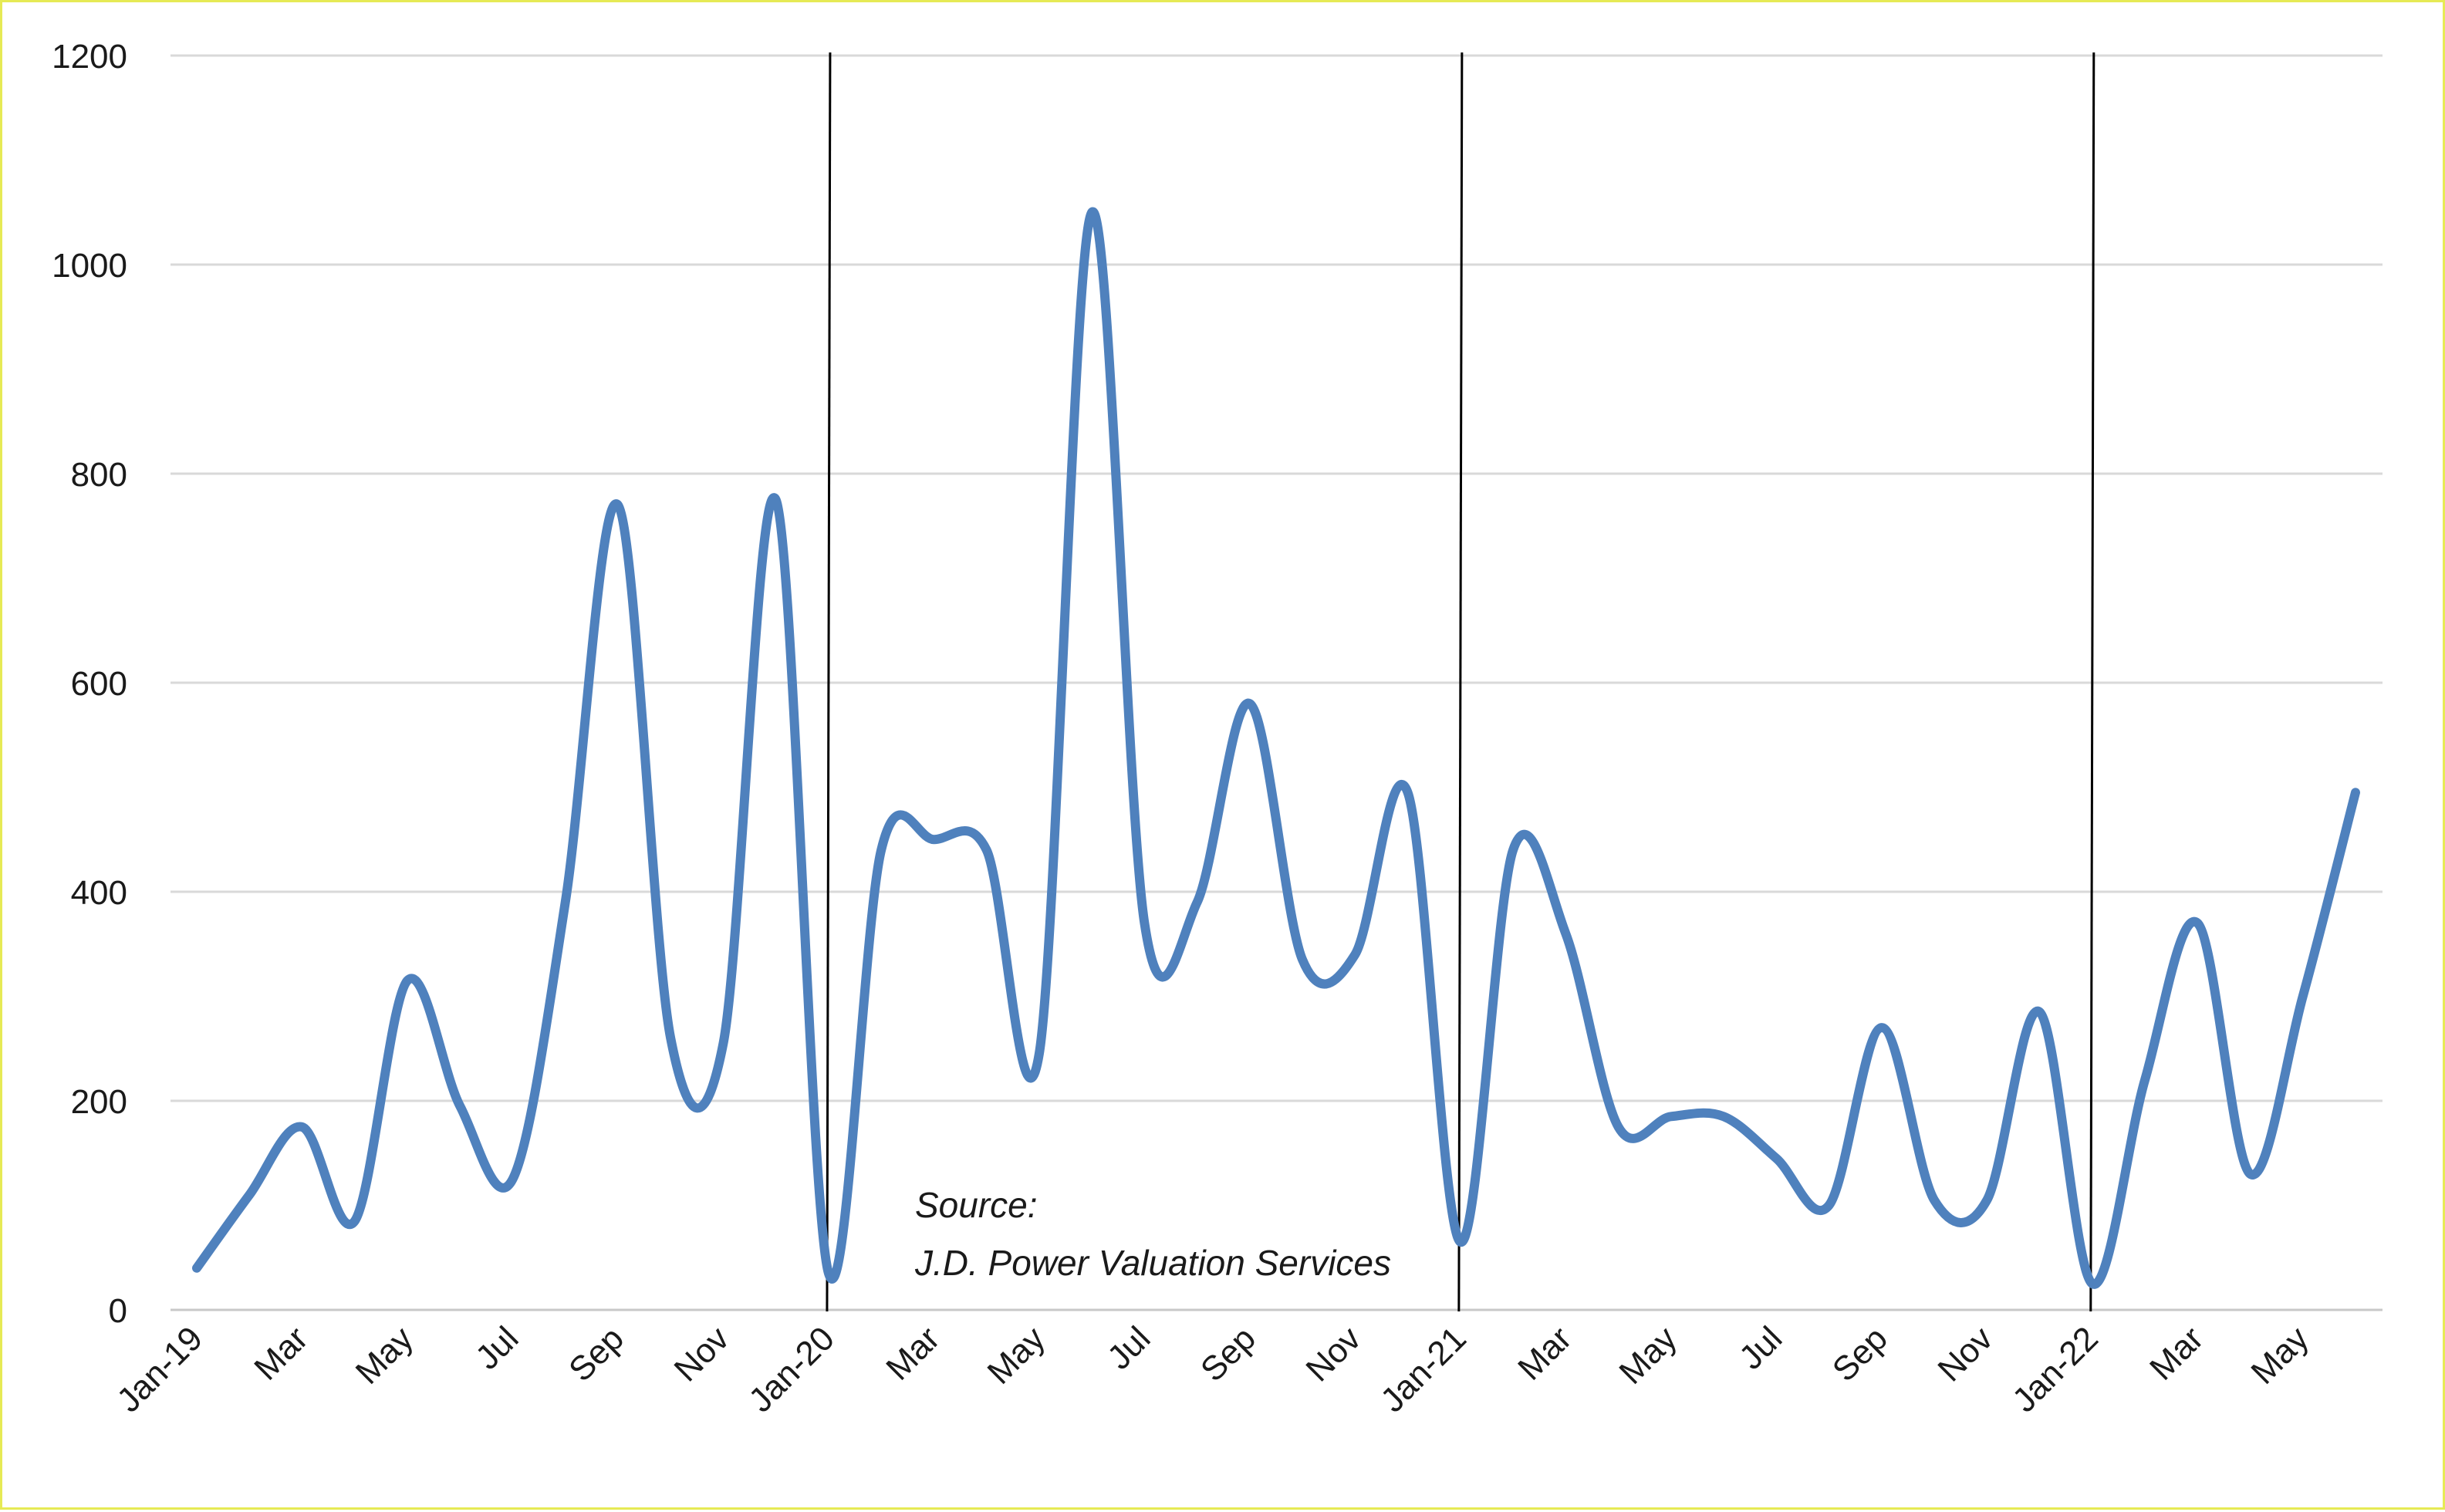  What do you see at coordinates (792, 1369) in the screenshot?
I see `x-tick-label: Jan-20` at bounding box center [792, 1369].